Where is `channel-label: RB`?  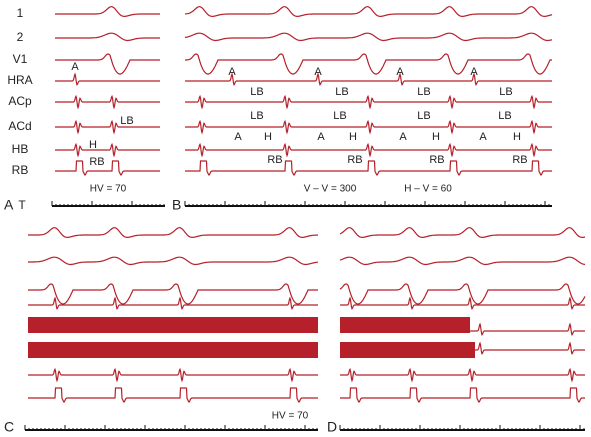
channel-label: RB is located at coordinates (20, 170).